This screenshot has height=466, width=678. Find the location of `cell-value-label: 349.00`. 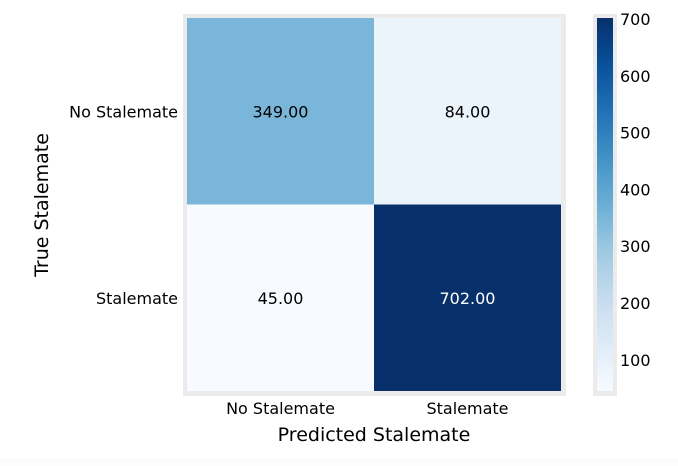

cell-value-label: 349.00 is located at coordinates (281, 111).